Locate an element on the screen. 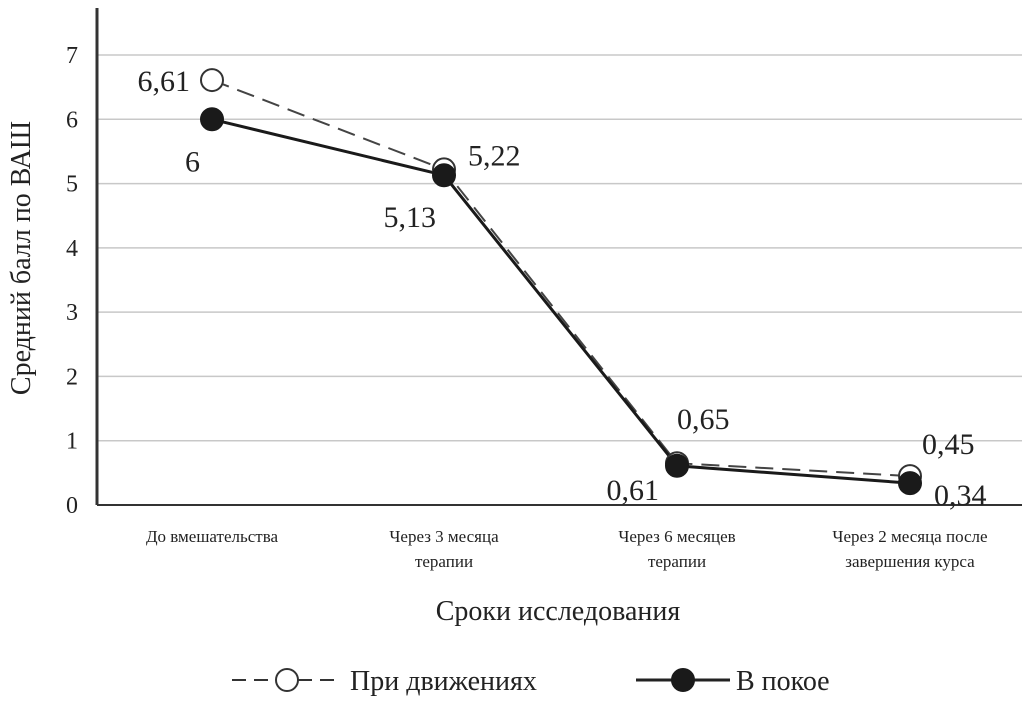 Image resolution: width=1026 pixels, height=701 pixels. x-category-label: Через 2 месяца после is located at coordinates (909, 536).